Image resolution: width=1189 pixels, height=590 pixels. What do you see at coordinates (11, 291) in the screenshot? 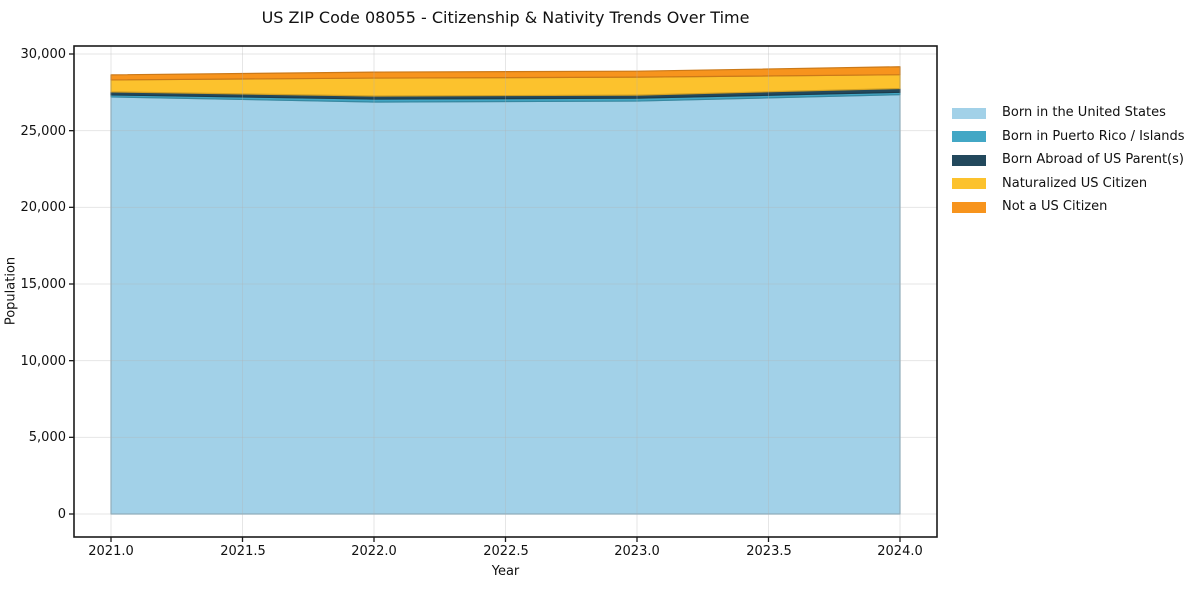
I see `y-axis-label: Population` at bounding box center [11, 291].